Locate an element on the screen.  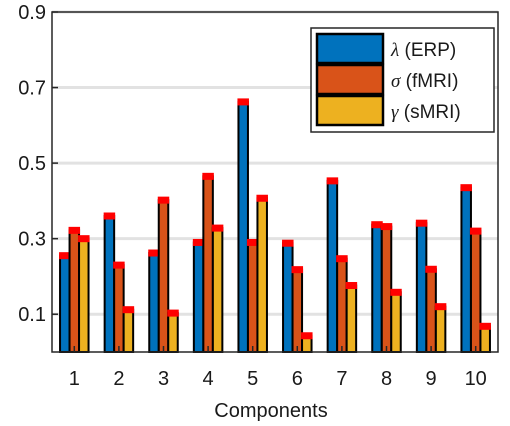
x-tick-label: 8 is located at coordinates (386, 379).